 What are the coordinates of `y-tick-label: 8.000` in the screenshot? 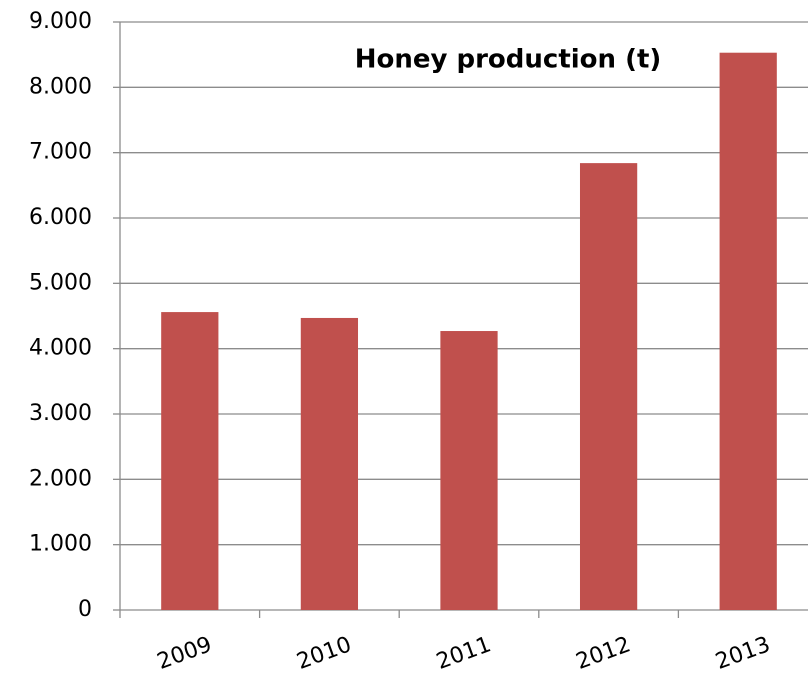 It's located at (60, 86).